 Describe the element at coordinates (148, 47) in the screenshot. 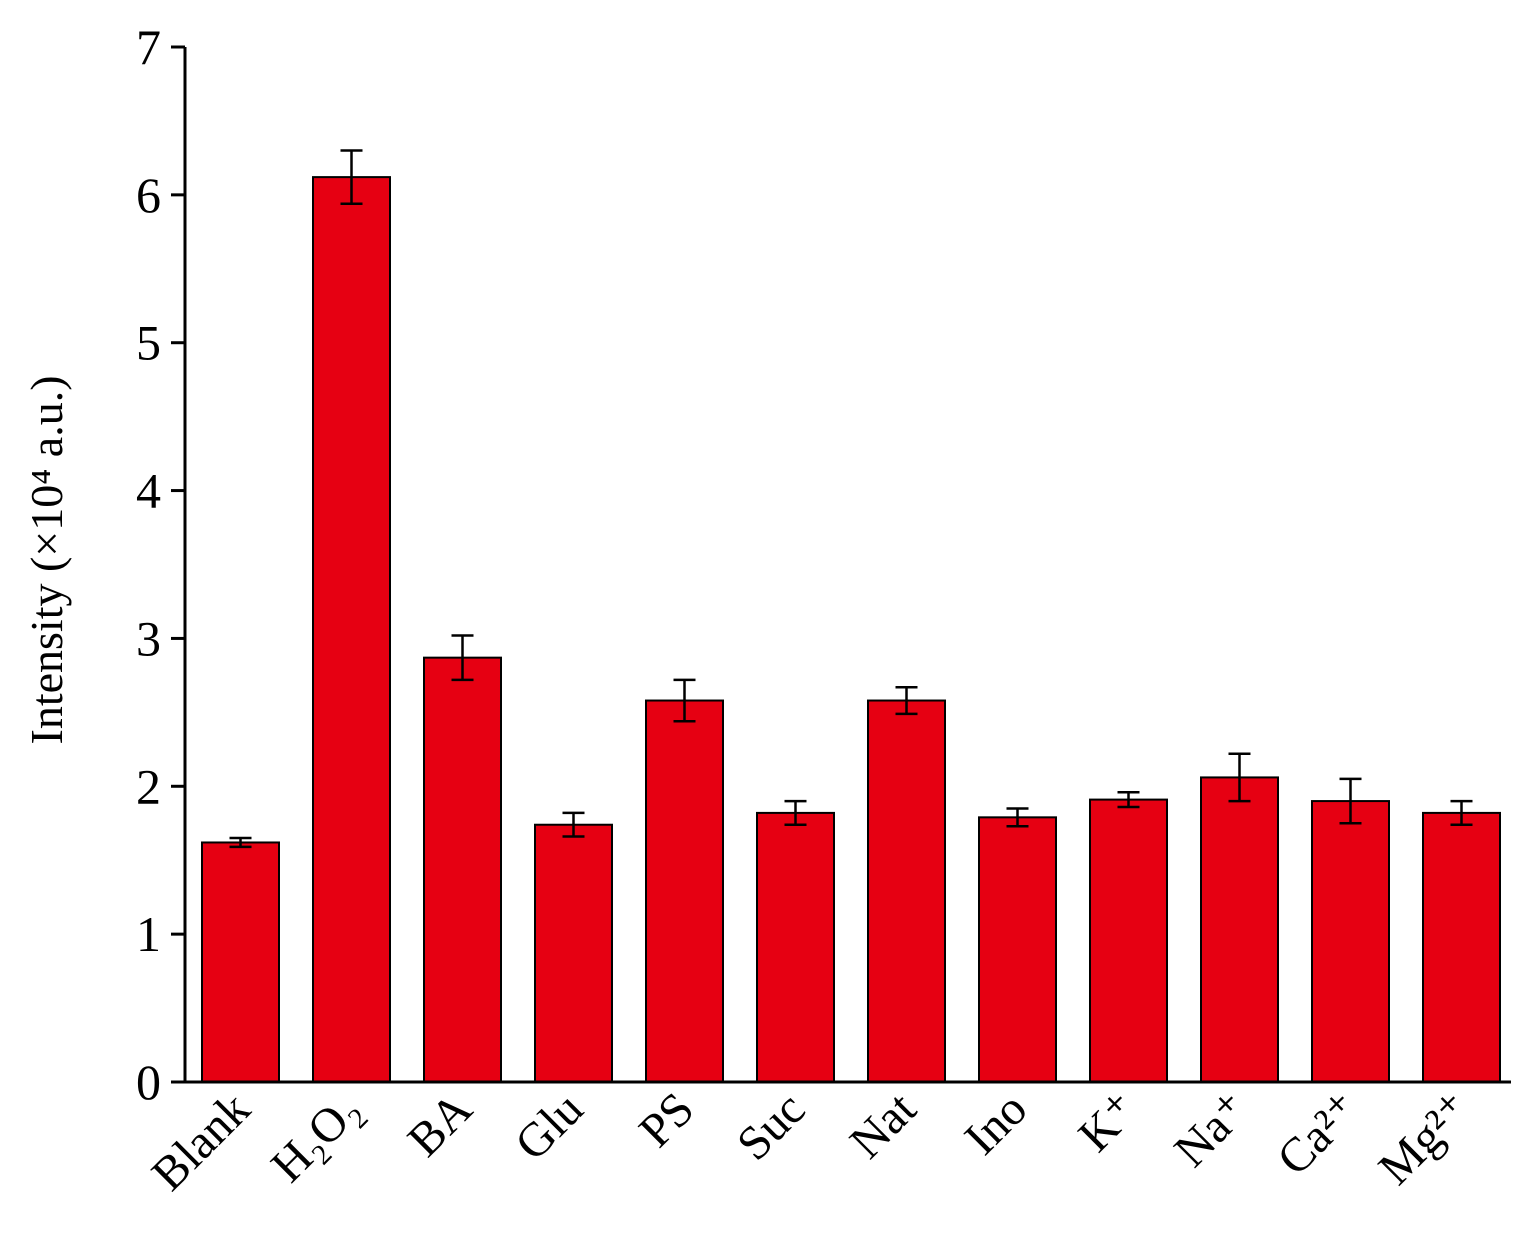

I see `y-tick-label: 7` at that location.